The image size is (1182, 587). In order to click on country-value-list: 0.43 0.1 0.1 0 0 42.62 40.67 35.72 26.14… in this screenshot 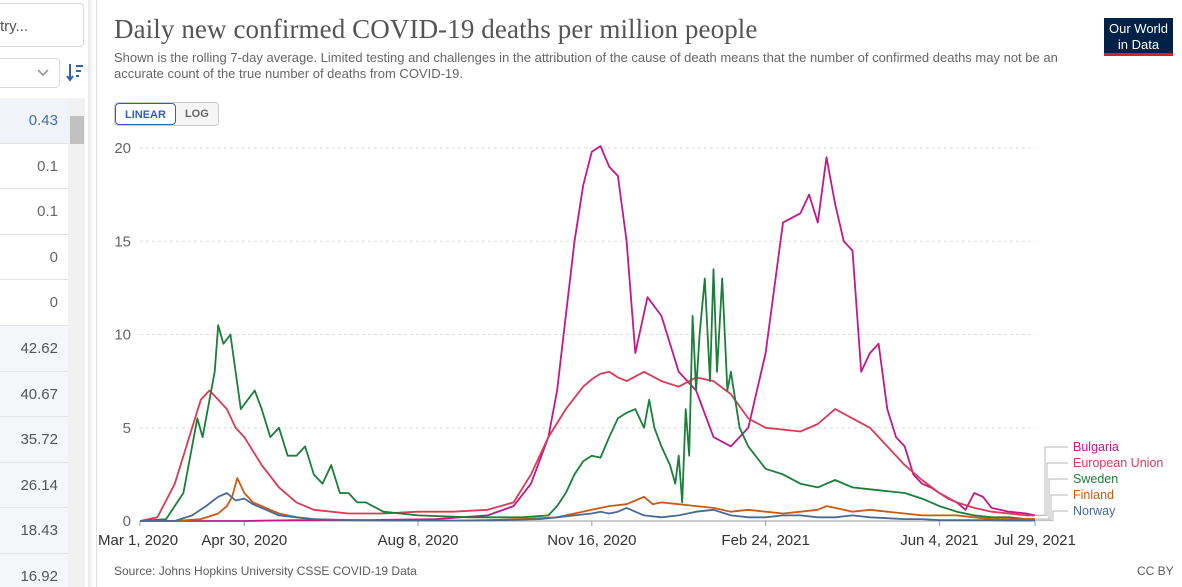, I will do `click(34, 342)`.